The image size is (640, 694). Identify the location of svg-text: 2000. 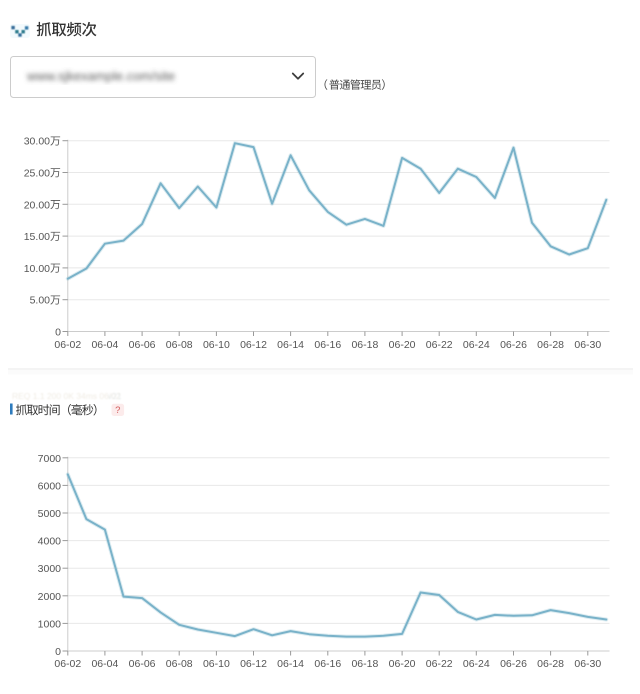
(50, 597).